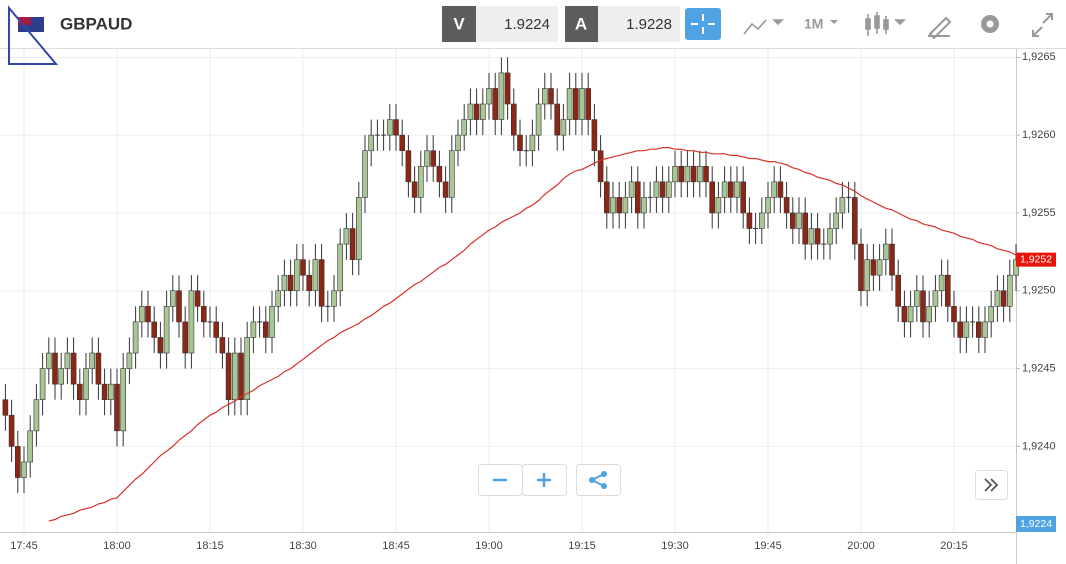 This screenshot has height=564, width=1066. Describe the element at coordinates (1039, 446) in the screenshot. I see `y-tick-label: 1,9240` at that location.